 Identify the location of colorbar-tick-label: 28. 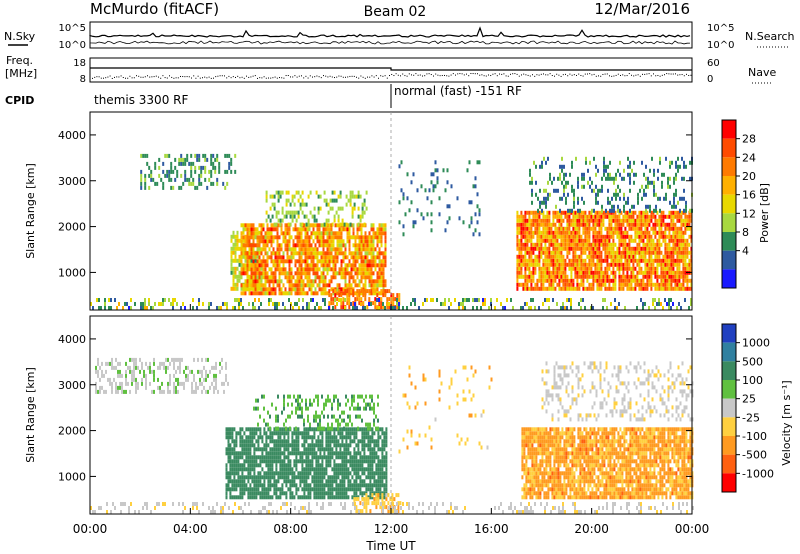
(749, 139).